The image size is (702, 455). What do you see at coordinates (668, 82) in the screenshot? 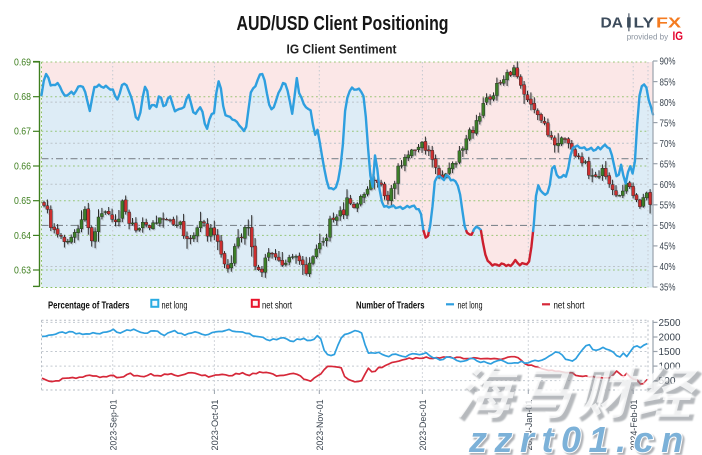
I see `svg-text: 85%` at bounding box center [668, 82].